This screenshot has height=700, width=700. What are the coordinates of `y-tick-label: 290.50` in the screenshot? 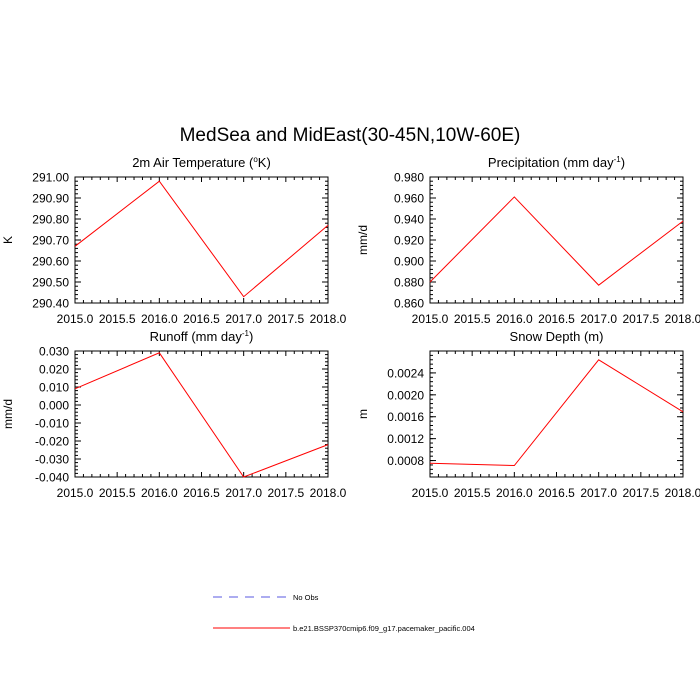 It's located at (50, 283).